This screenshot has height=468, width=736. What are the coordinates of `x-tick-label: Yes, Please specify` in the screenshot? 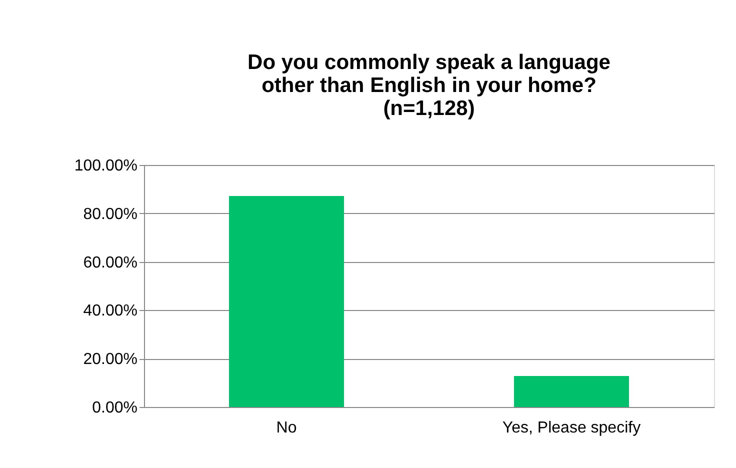 It's located at (571, 428).